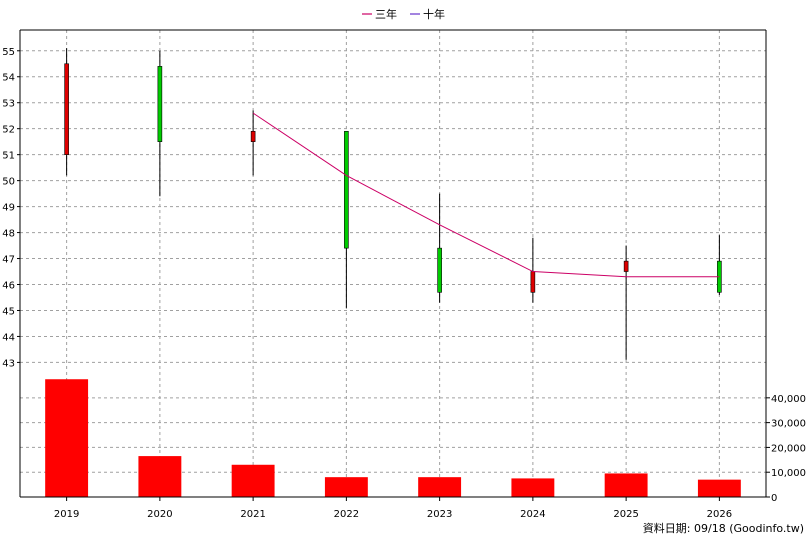 The image size is (808, 544). I want to click on x-tick-label: 2020, so click(159, 514).